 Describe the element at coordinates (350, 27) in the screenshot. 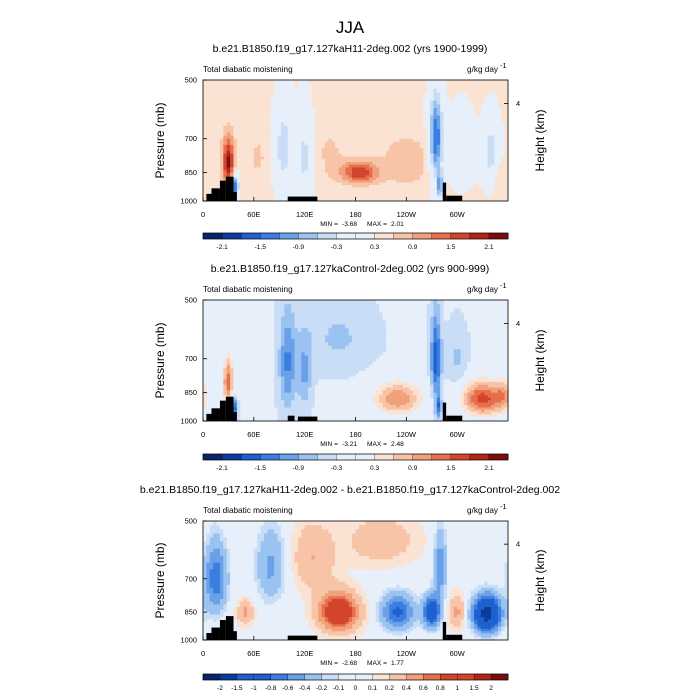

I see `figure-title: JJA` at that location.